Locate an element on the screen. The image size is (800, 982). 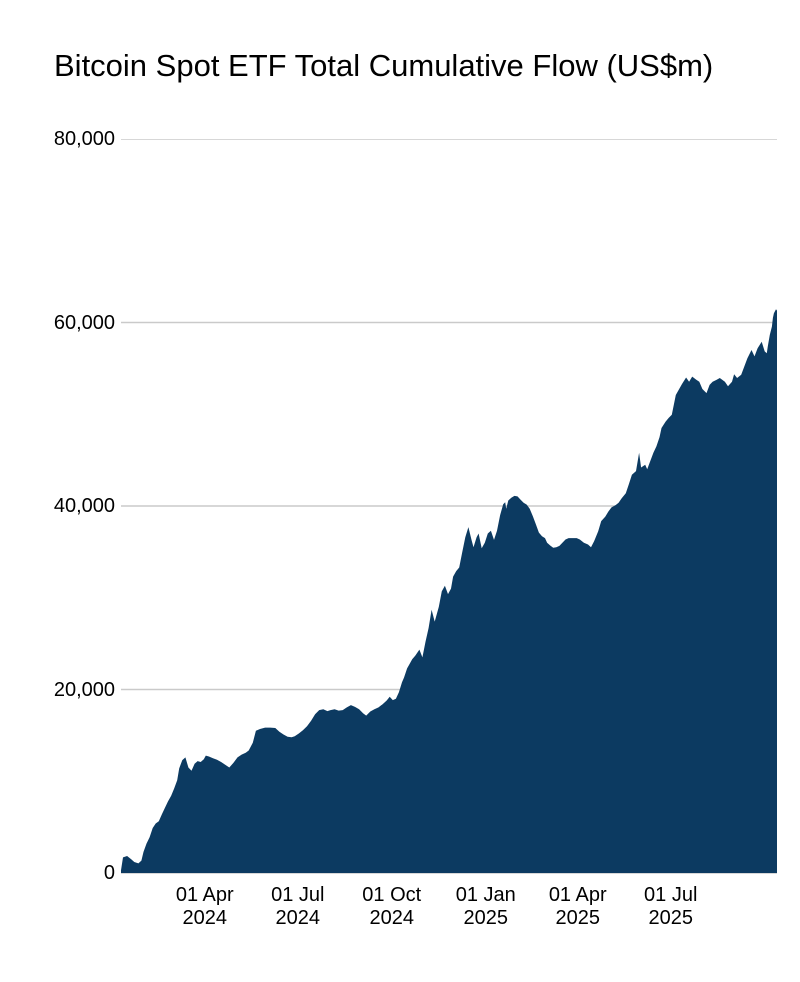
x-axis-tick-label: 01 Apr 2025 is located at coordinates (578, 907).